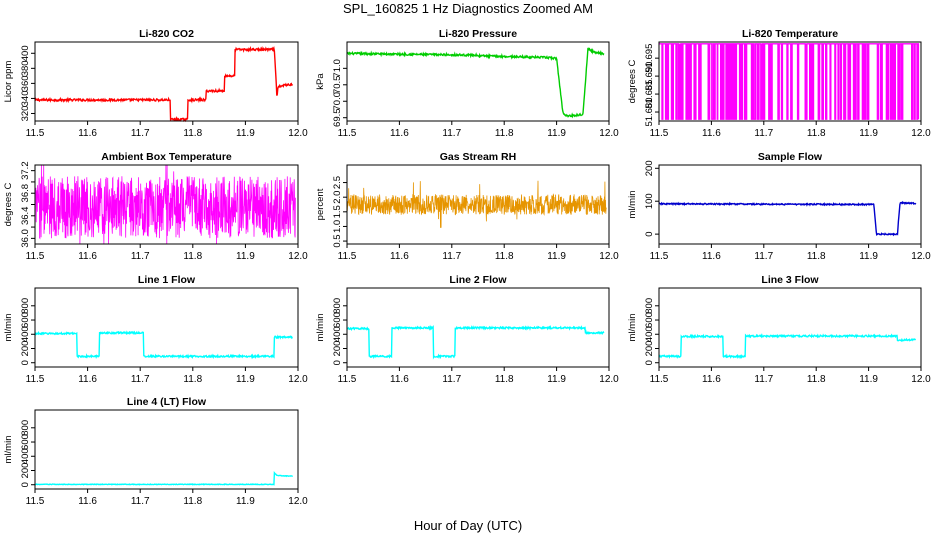 Image resolution: width=936 pixels, height=540 pixels. Describe the element at coordinates (320, 204) in the screenshot. I see `y-axis-label: percent` at that location.